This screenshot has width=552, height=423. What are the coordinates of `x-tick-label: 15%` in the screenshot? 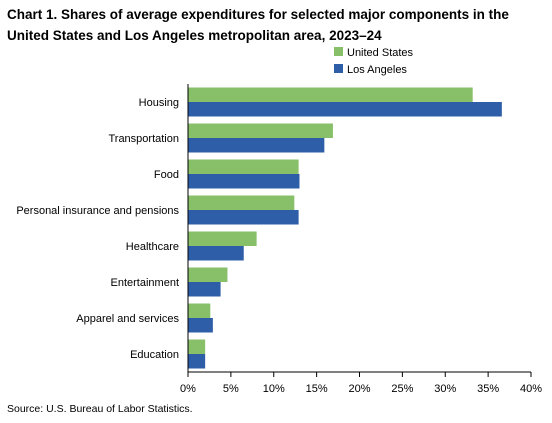 It's located at (317, 389).